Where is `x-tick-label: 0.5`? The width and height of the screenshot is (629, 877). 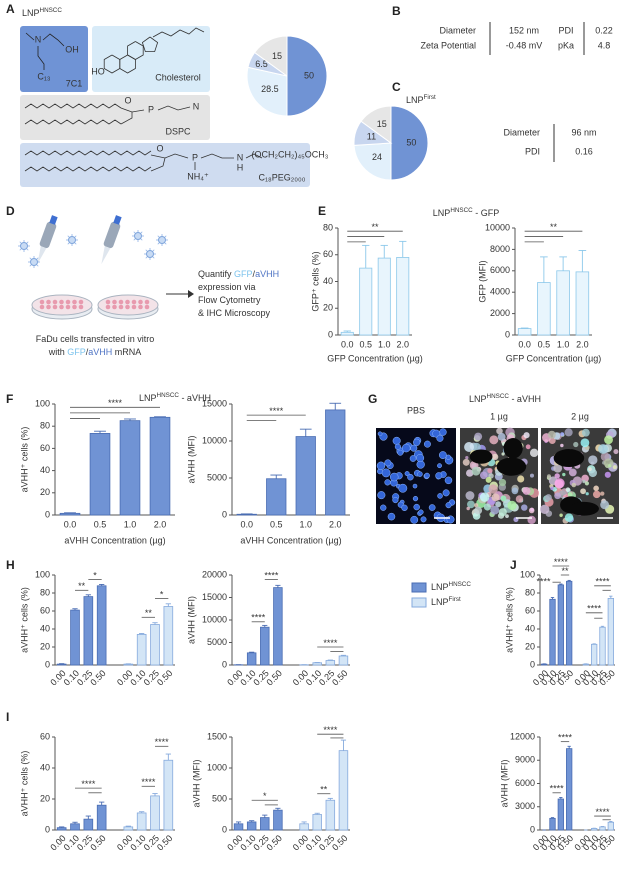 x-tick-label: 0.5 is located at coordinates (544, 344).